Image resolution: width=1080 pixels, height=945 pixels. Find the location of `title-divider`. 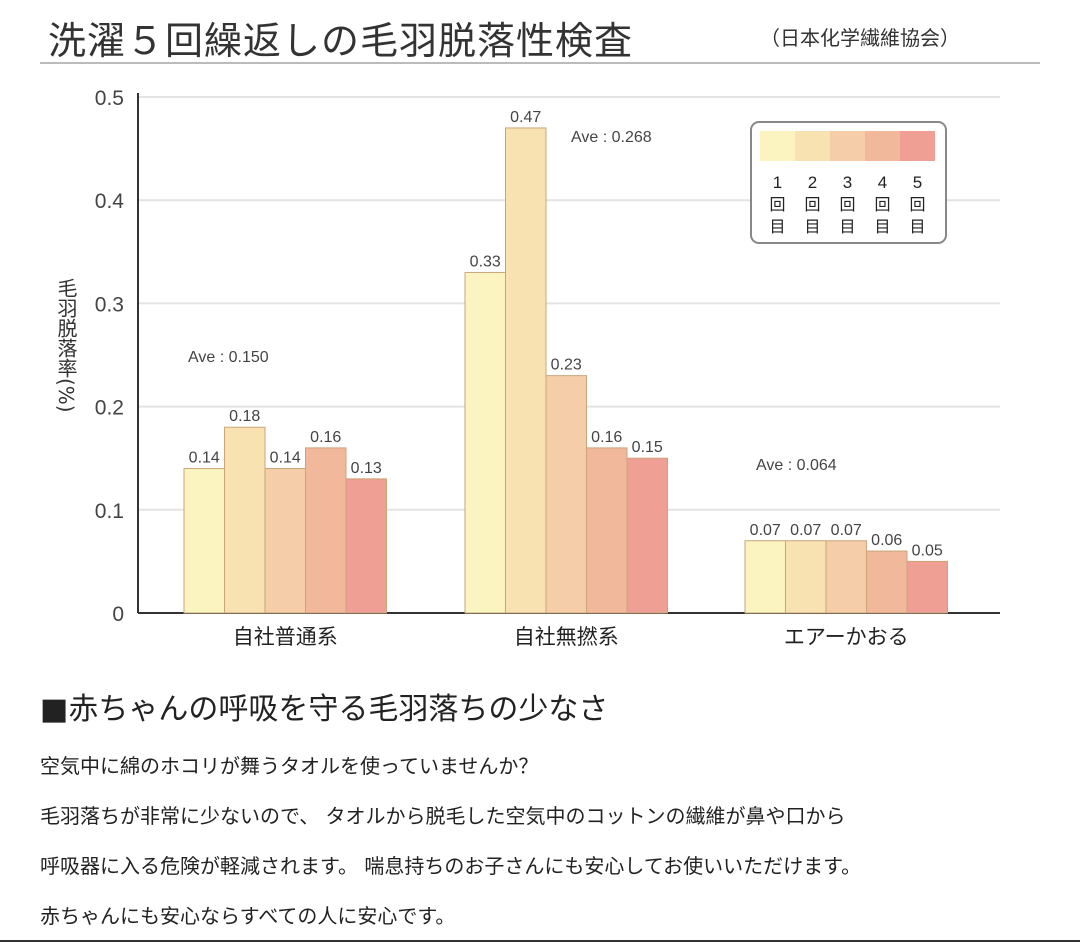

title-divider is located at coordinates (540, 63).